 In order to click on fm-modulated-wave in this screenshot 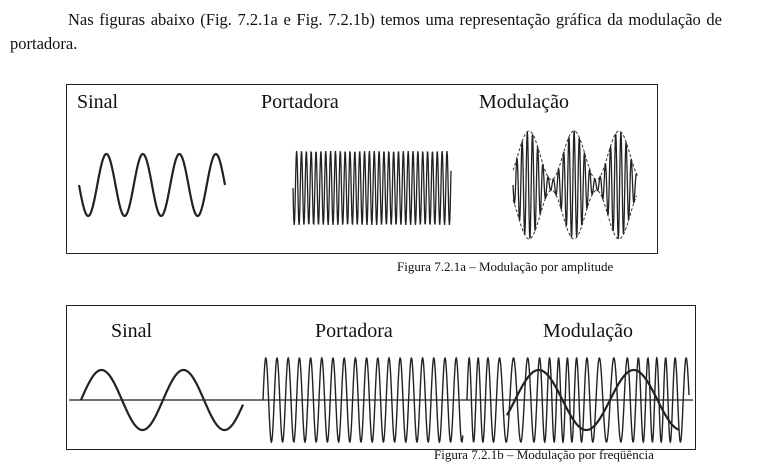, I will do `click(578, 400)`.